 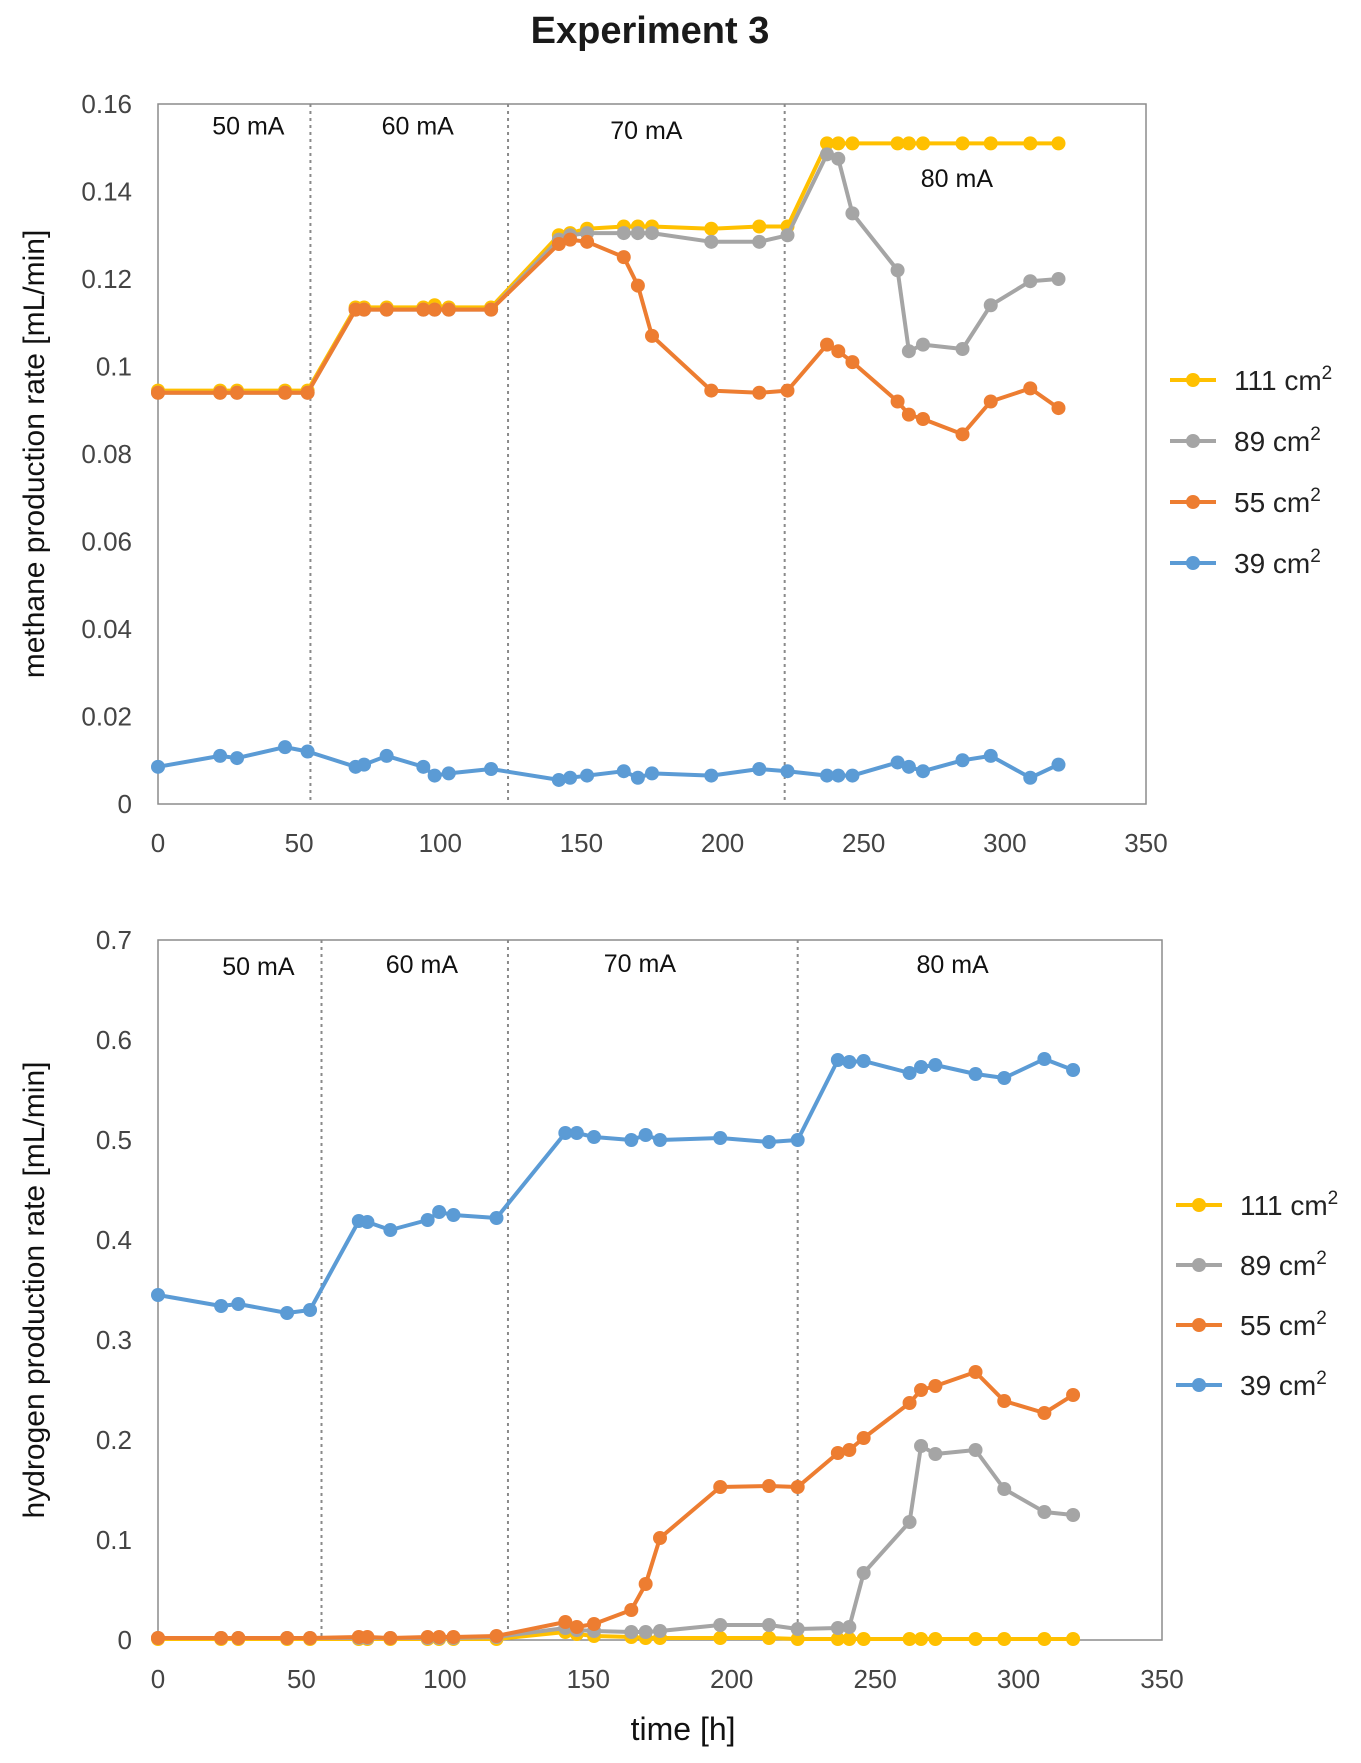 I want to click on hydrogen-x-tick-label: 0, so click(x=158, y=1679).